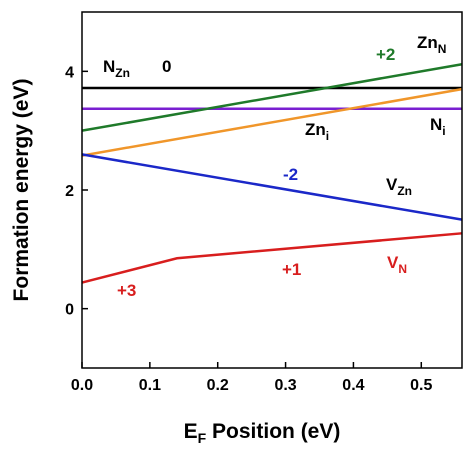 The width and height of the screenshot is (474, 453). I want to click on annotation: +3, so click(126, 290).